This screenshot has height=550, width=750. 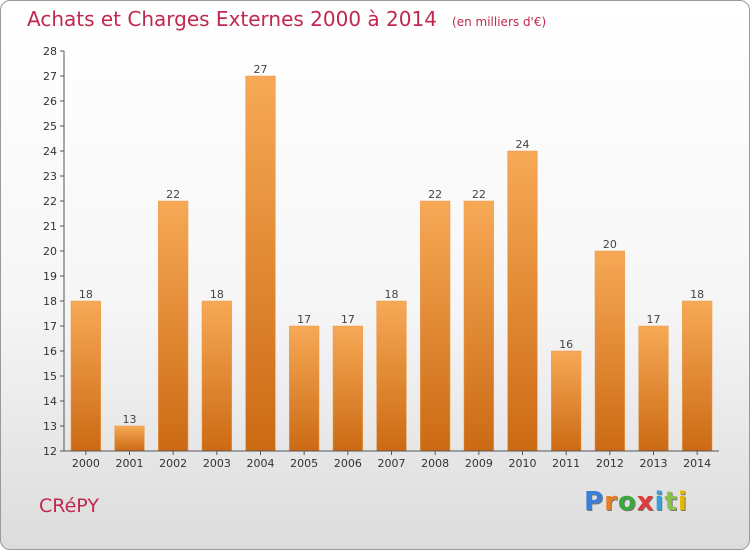 What do you see at coordinates (645, 502) in the screenshot?
I see `logo-letter: x` at bounding box center [645, 502].